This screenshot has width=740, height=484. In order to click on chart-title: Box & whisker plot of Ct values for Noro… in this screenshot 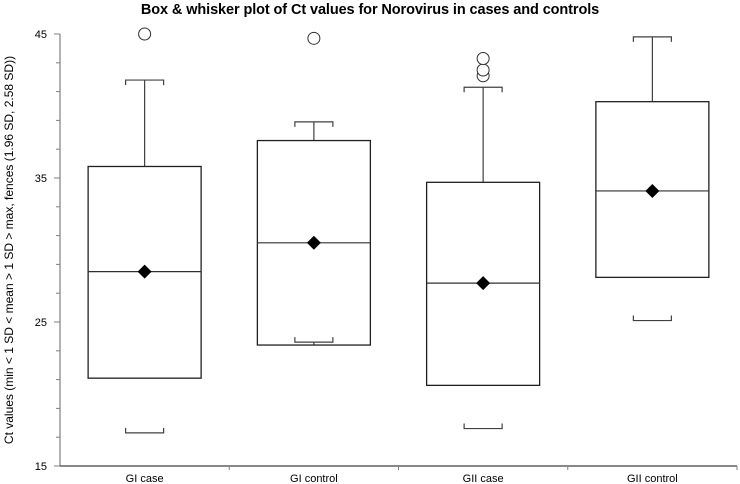, I will do `click(370, 10)`.